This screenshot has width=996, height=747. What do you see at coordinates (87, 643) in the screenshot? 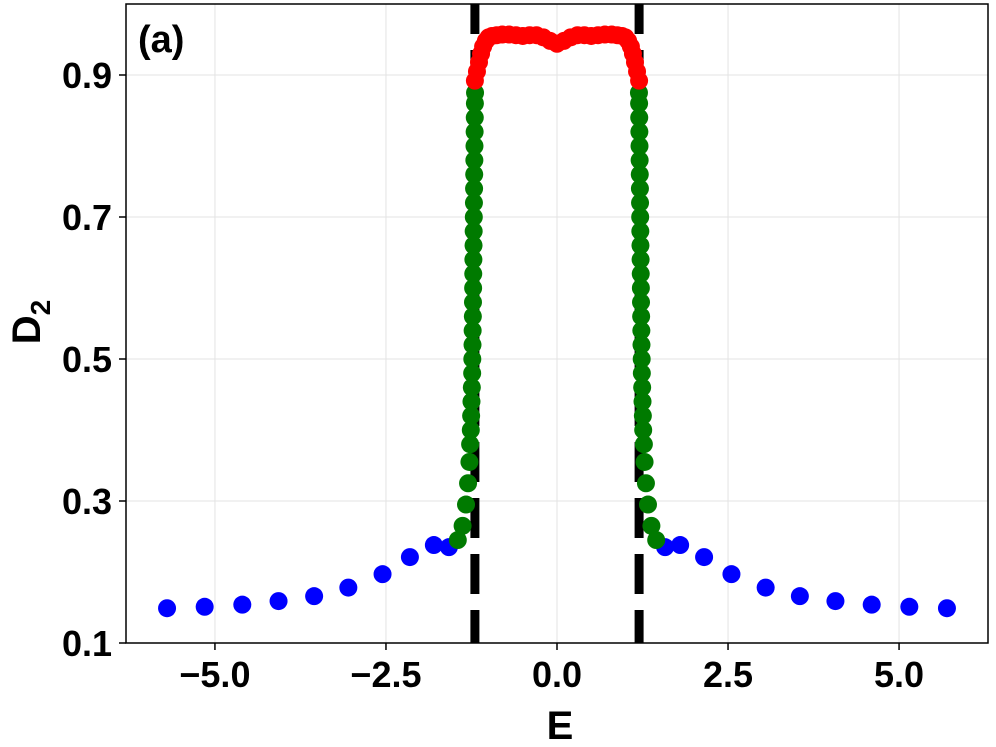
I see `y-tick-label: 0.1` at bounding box center [87, 643].